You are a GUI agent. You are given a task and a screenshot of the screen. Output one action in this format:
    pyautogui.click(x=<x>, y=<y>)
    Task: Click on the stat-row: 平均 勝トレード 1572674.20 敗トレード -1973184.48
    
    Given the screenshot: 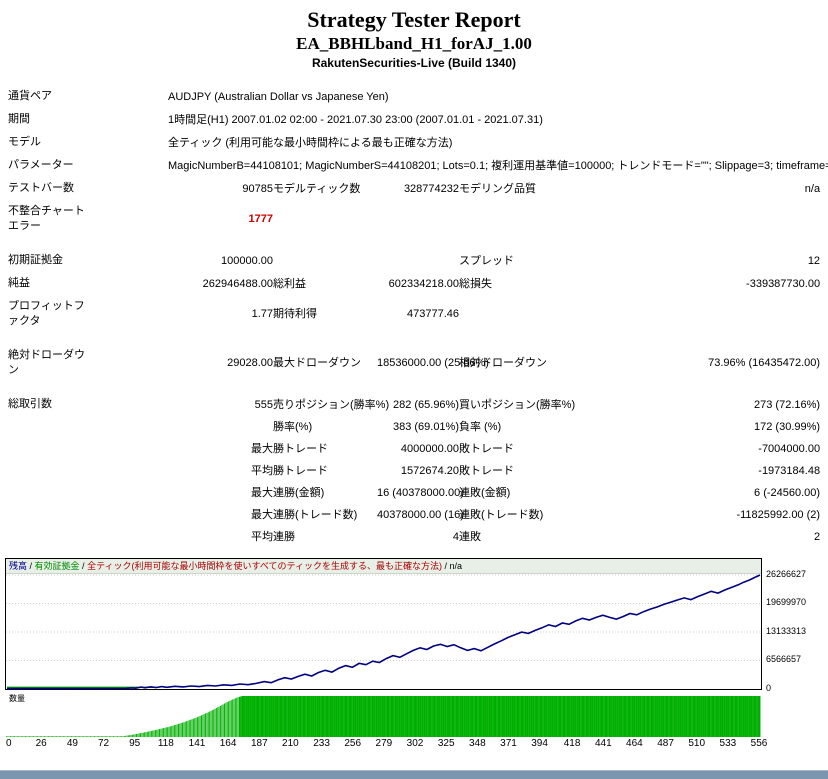 What is the action you would take?
    pyautogui.click(x=414, y=471)
    